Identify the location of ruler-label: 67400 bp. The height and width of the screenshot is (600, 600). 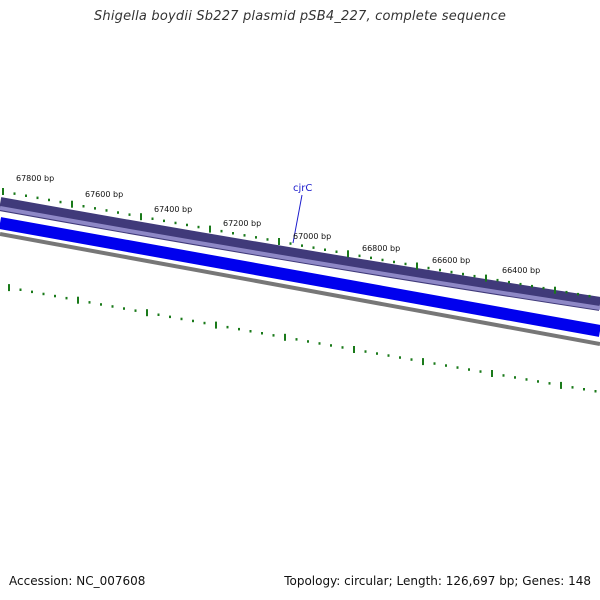
(173, 209).